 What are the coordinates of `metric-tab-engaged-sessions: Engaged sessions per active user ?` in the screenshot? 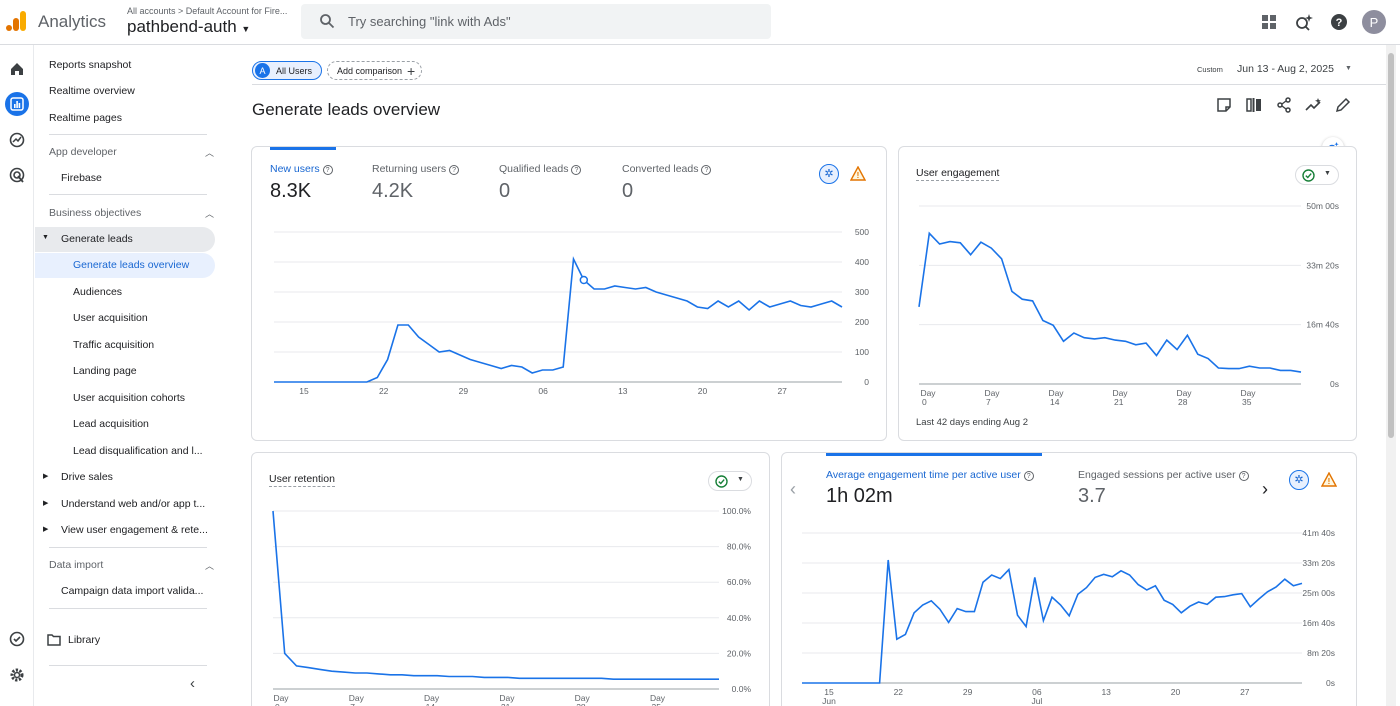 It's located at (1163, 475).